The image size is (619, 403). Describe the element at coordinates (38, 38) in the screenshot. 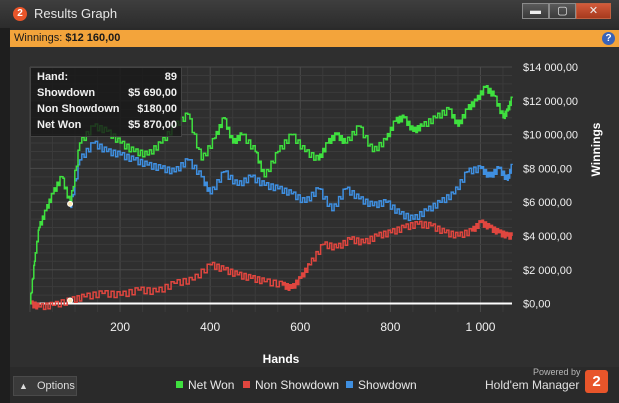

I see `winnings-label: Winnings:` at that location.